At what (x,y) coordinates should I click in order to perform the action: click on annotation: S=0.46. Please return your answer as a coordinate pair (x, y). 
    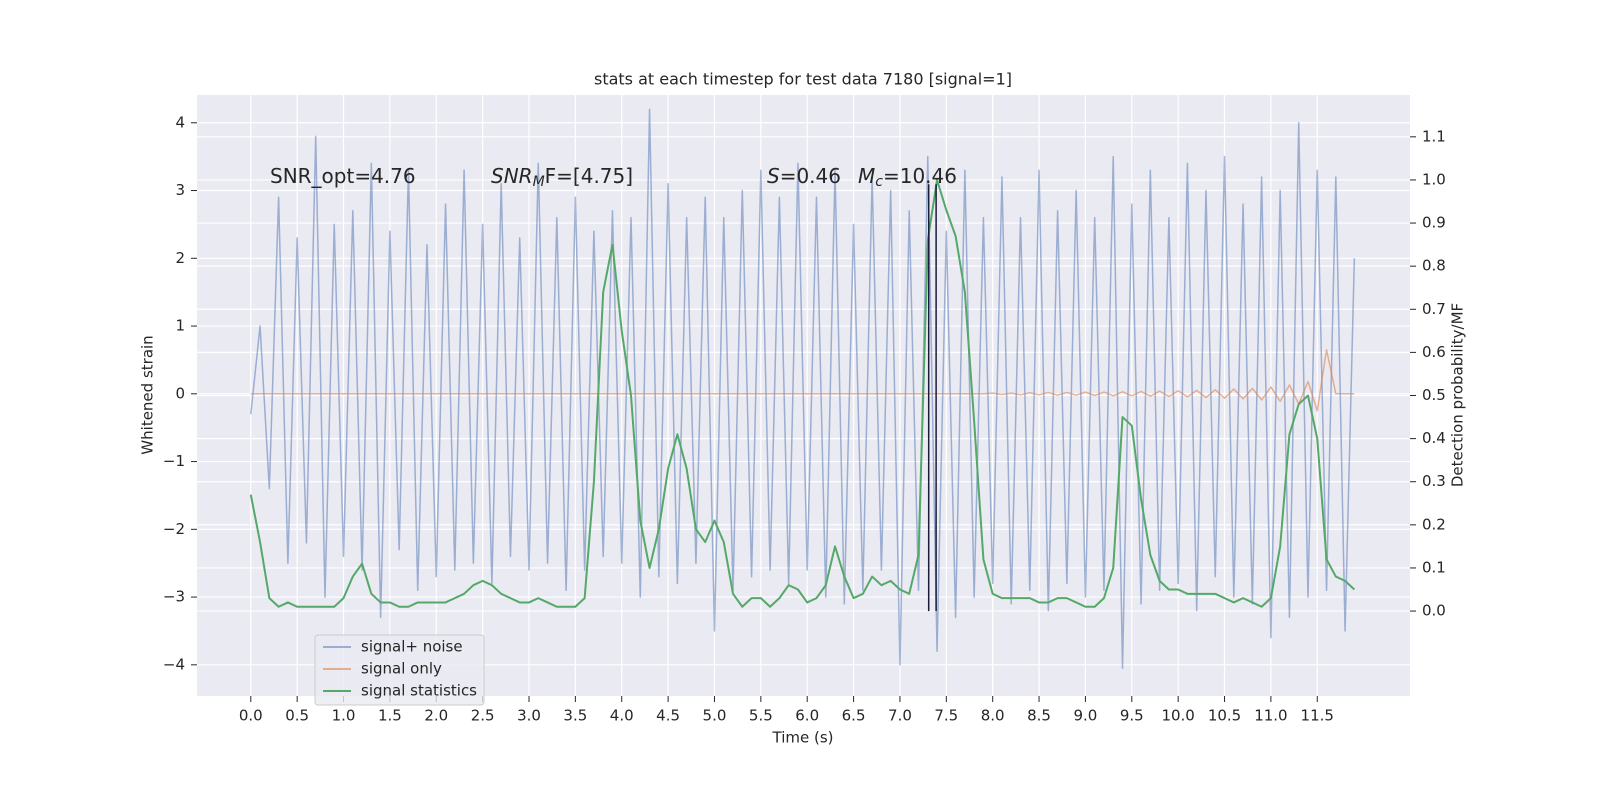
    Looking at the image, I should click on (804, 175).